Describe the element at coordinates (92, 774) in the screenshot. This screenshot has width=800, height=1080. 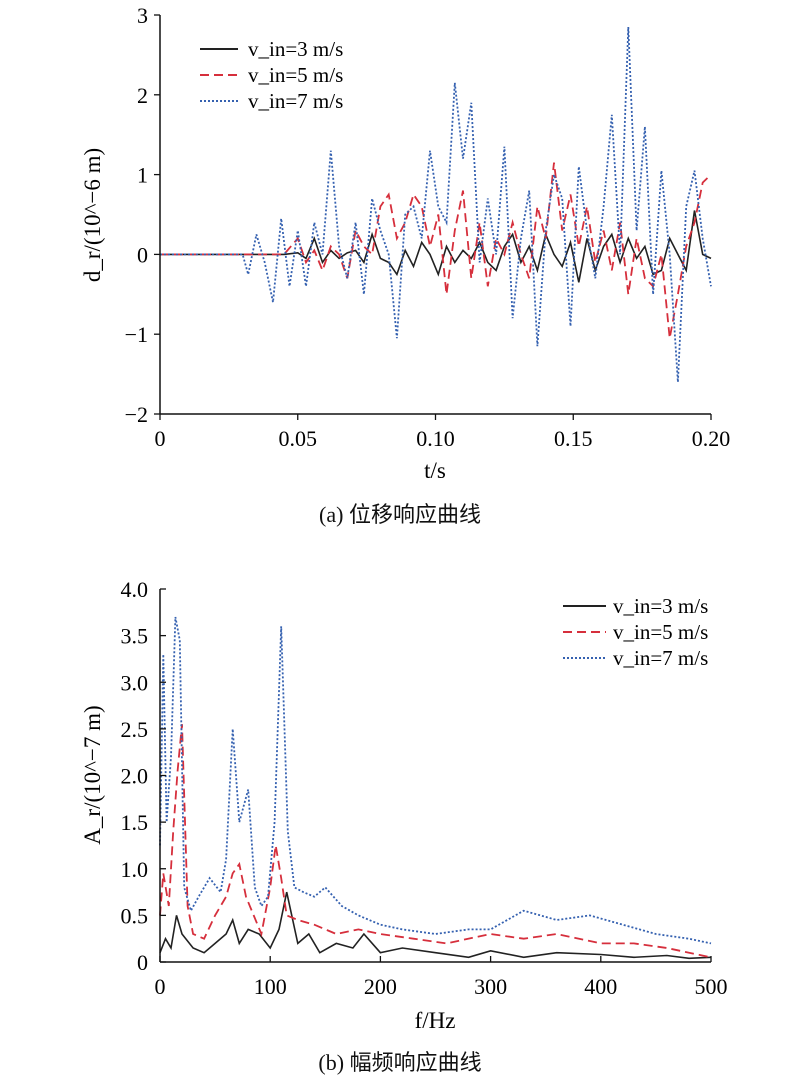
I see `amplitude-y-axis-label: A_r/(10^−7 m)` at that location.